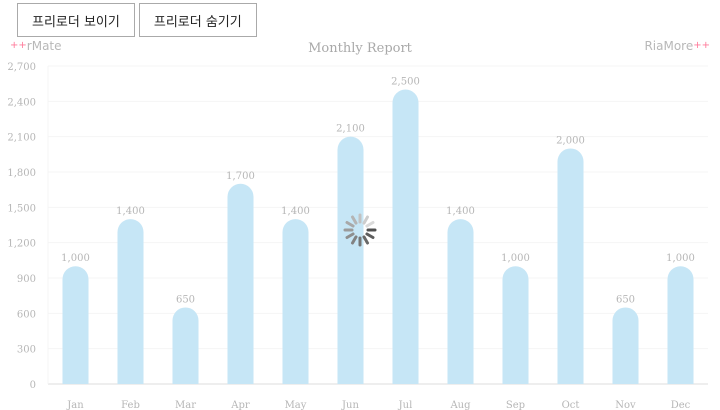 This screenshot has height=410, width=720. Describe the element at coordinates (21, 173) in the screenshot. I see `y-tick-label: 1,800` at that location.